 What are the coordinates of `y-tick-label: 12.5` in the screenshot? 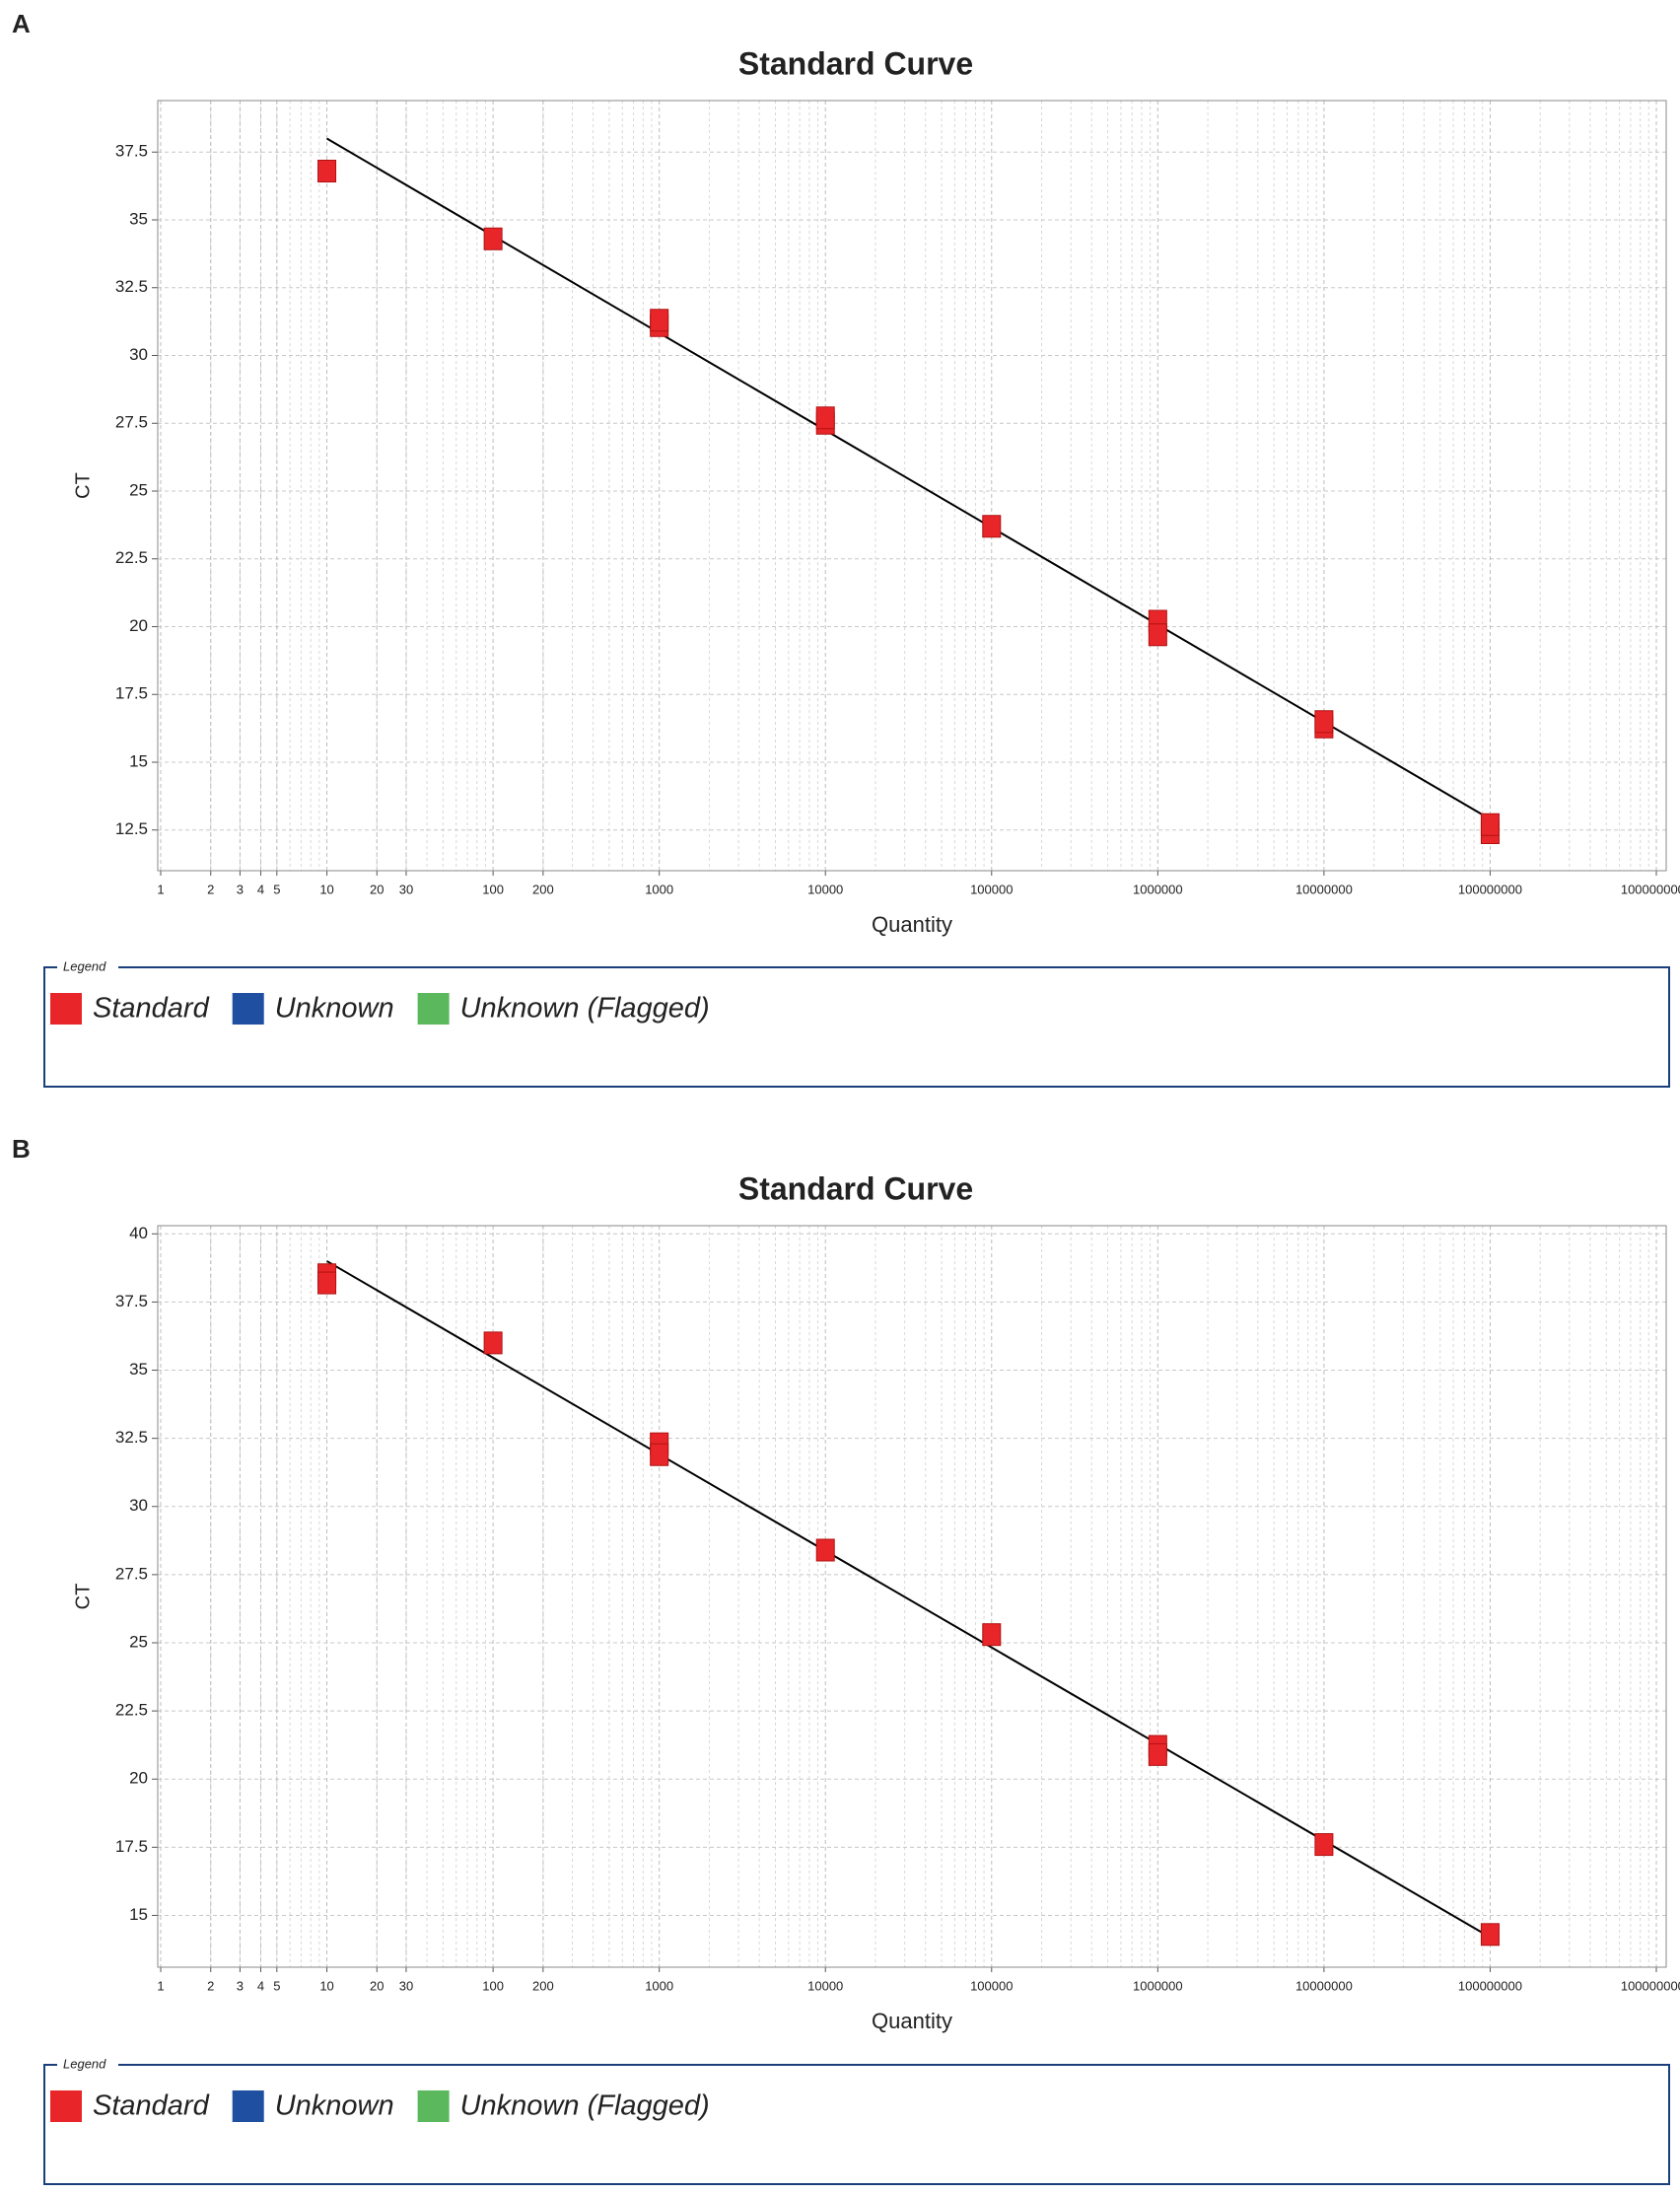 It's located at (131, 829).